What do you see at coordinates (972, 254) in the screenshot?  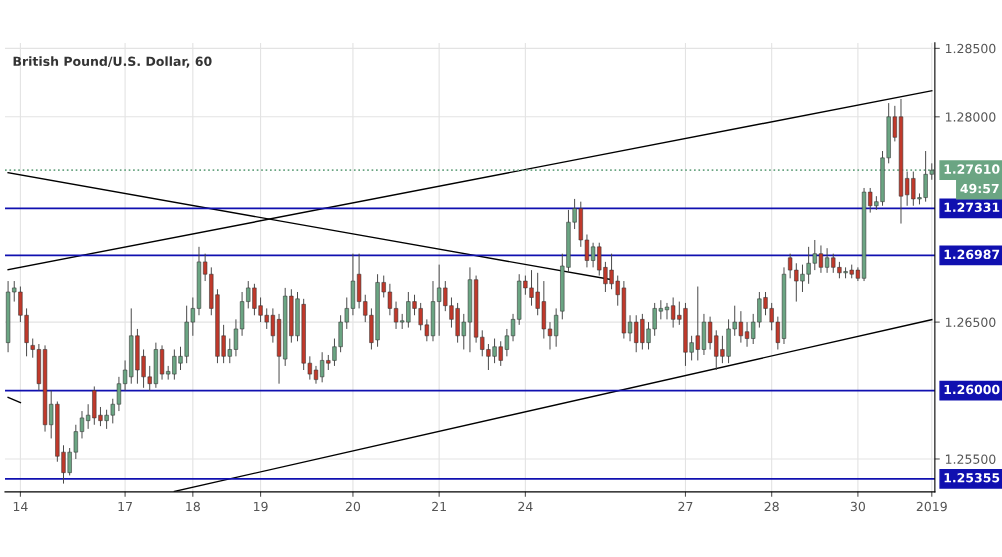 I see `ref-line-label: 1.26987` at bounding box center [972, 254].